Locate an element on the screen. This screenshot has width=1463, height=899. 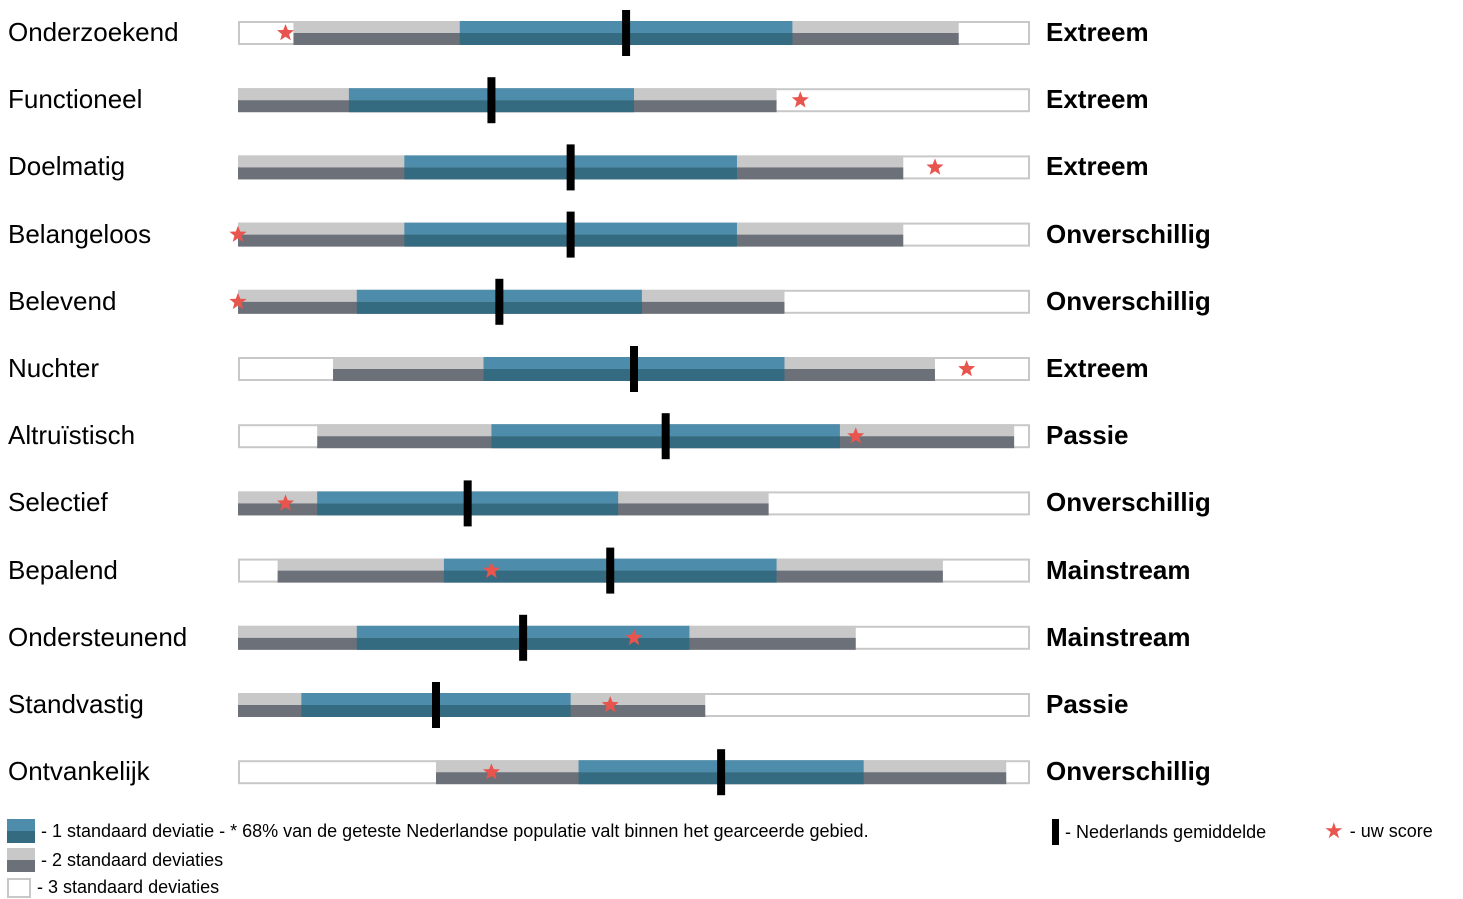
legend-sd2: - 2 standaard deviaties is located at coordinates (115, 860).